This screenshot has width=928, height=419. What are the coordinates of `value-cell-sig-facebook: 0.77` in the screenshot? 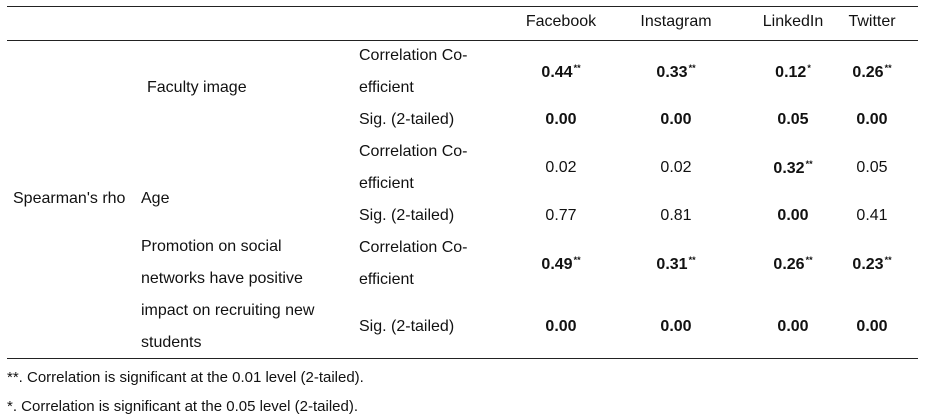 It's located at (561, 216).